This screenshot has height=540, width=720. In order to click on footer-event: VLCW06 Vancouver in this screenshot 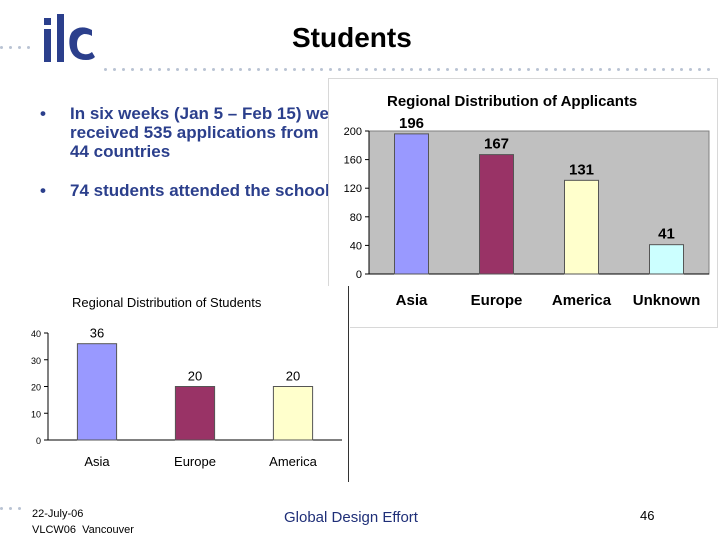, I will do `click(83, 530)`.